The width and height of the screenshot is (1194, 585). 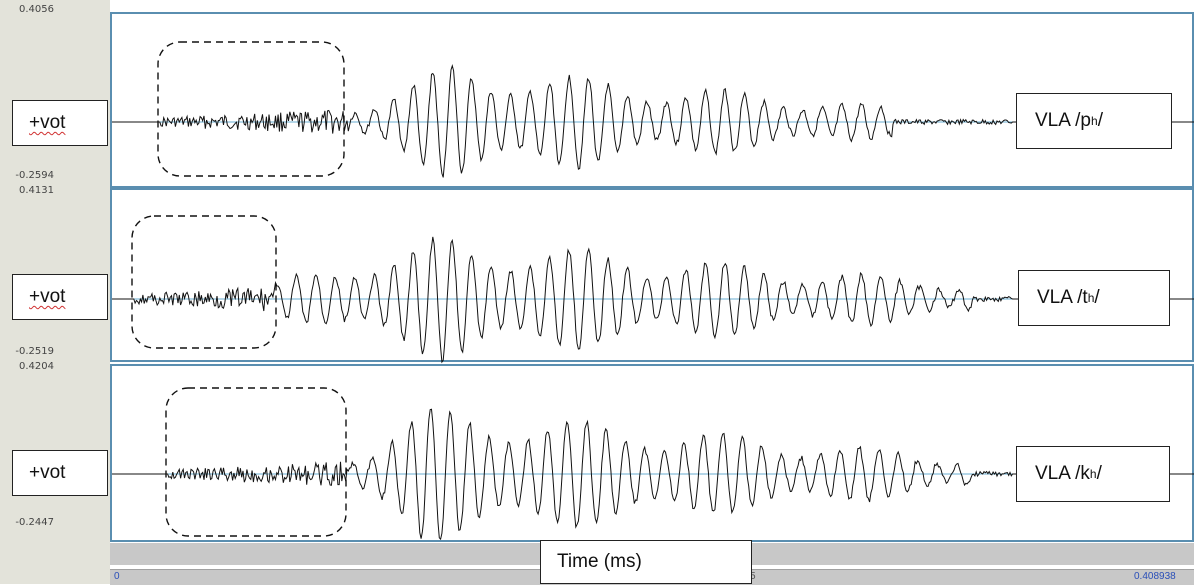 I want to click on time-end-label: 0.408938, so click(x=1155, y=576).